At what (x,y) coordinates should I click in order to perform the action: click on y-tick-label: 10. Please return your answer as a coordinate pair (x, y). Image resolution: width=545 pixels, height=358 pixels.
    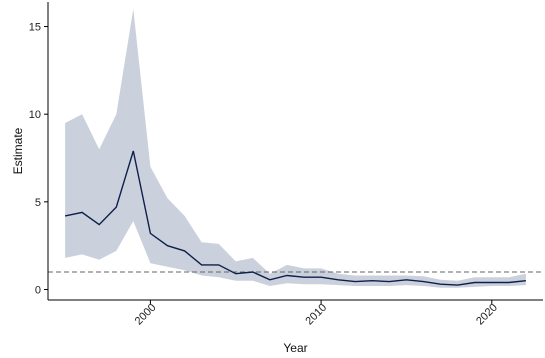
    Looking at the image, I should click on (35, 115).